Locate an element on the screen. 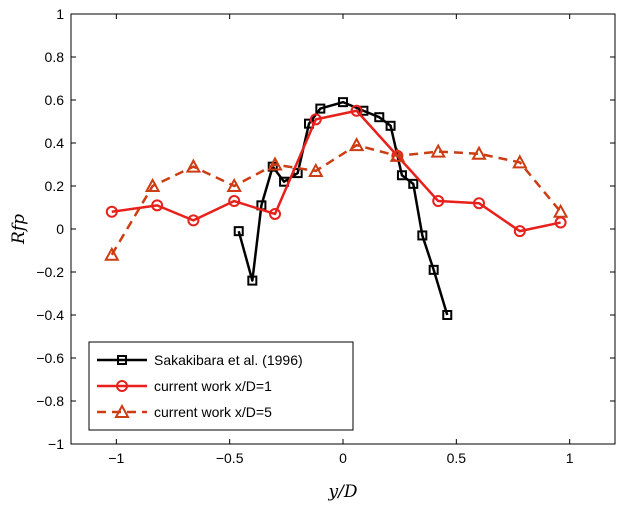  x-axis-label: y/D is located at coordinates (343, 492).